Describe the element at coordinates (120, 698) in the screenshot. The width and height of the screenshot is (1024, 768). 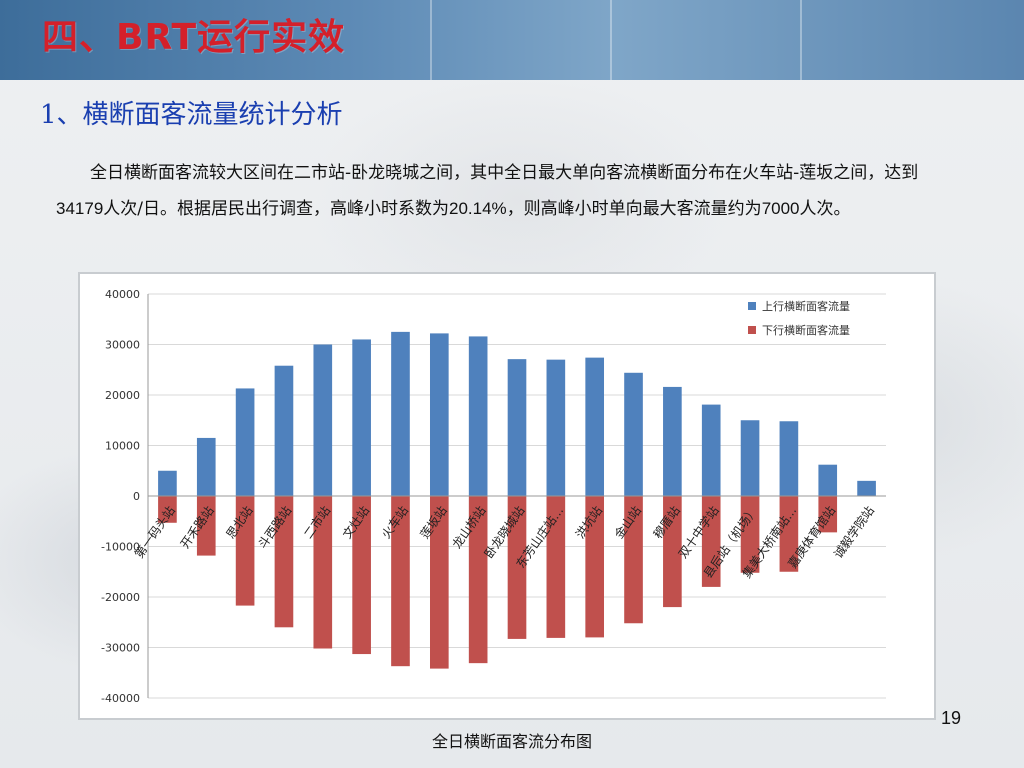
I see `y-tick-label: -40000` at that location.